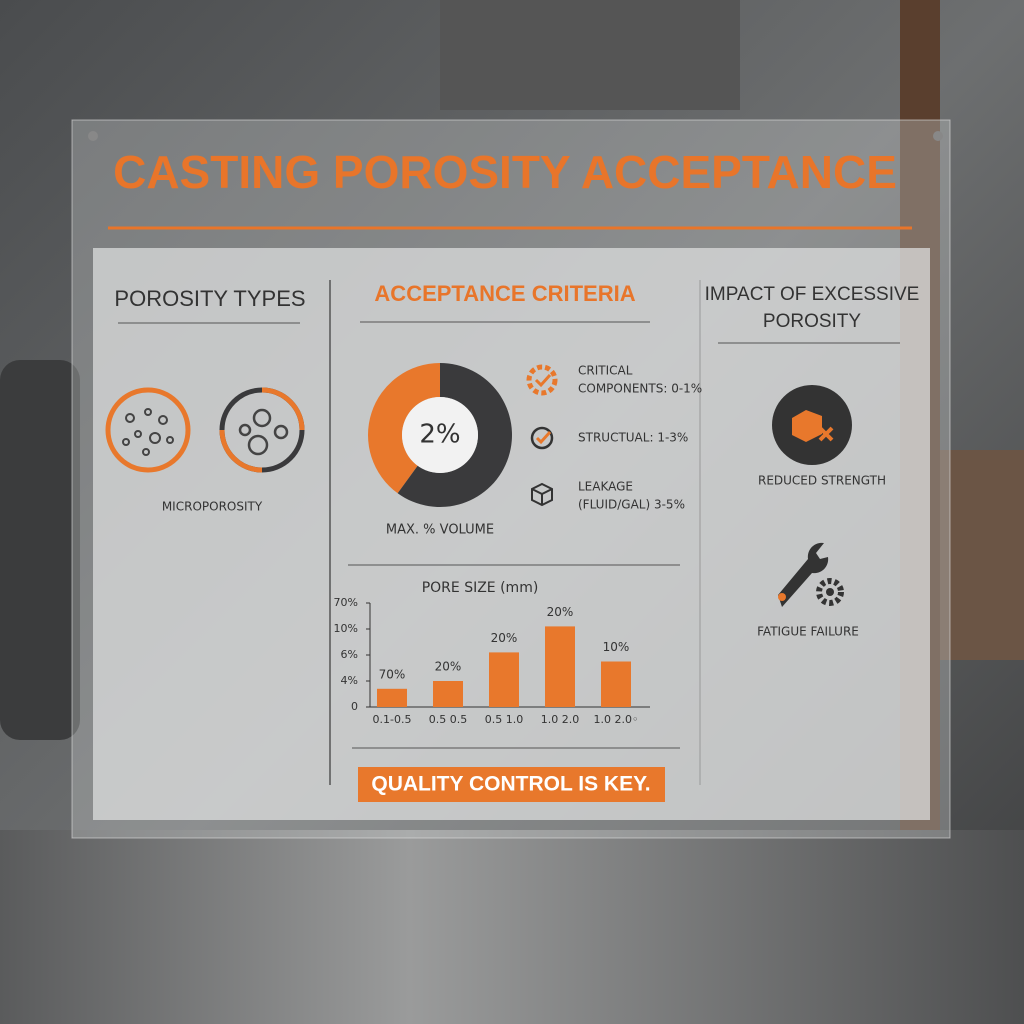 The width and height of the screenshot is (1024, 1024). I want to click on machine-part, so click(590, 55).